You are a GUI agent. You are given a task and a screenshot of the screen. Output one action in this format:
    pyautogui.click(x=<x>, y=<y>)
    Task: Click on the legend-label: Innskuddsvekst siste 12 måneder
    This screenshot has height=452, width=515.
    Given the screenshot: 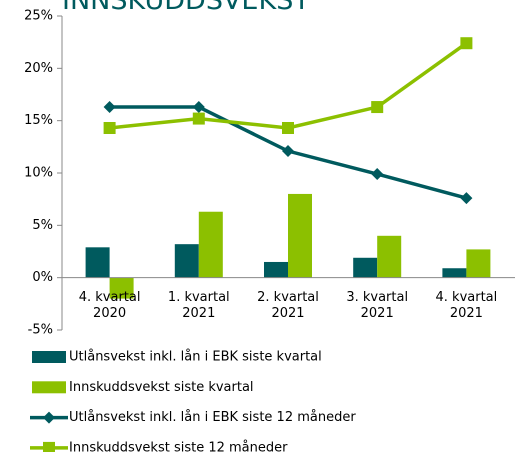 What is the action you would take?
    pyautogui.click(x=178, y=446)
    